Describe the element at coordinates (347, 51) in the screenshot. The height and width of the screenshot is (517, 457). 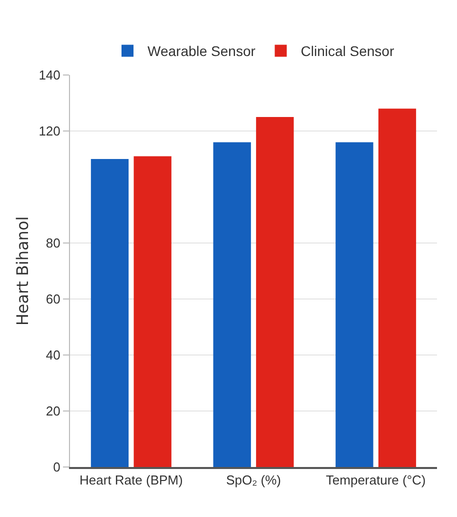
I see `legend-label: Clinical Sensor` at that location.